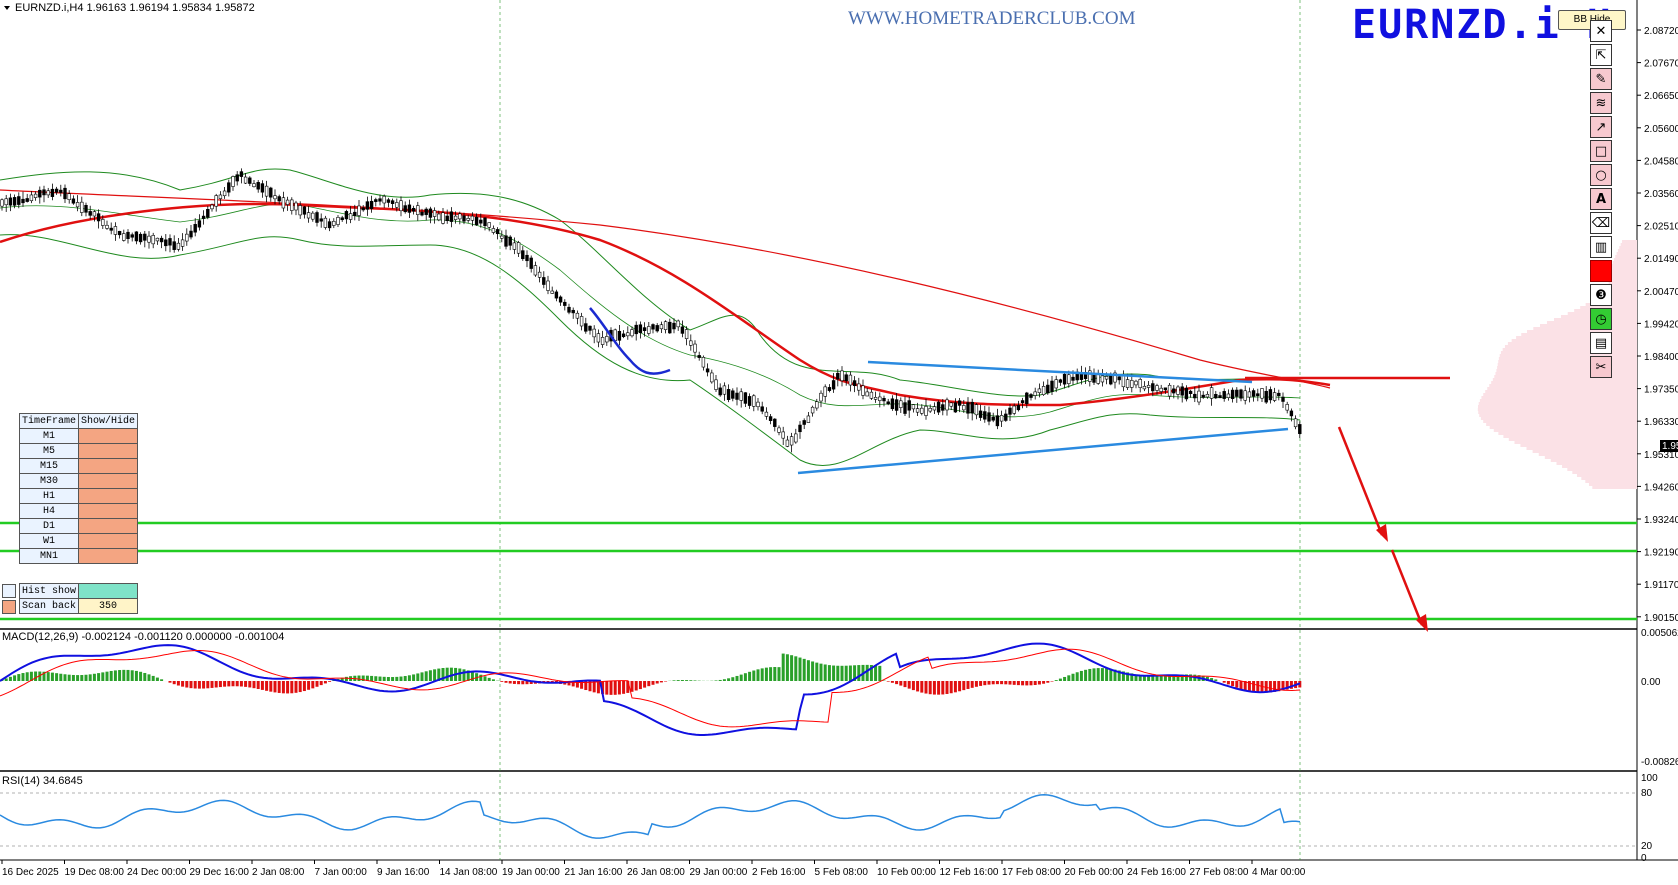 The height and width of the screenshot is (885, 1678). Describe the element at coordinates (108, 436) in the screenshot. I see `tf-toggle-m1` at that location.